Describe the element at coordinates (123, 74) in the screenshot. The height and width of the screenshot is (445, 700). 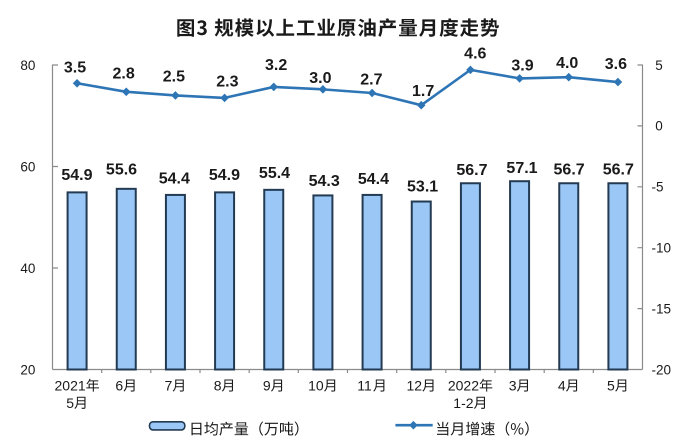
I see `svg-text: 2.8` at that location.